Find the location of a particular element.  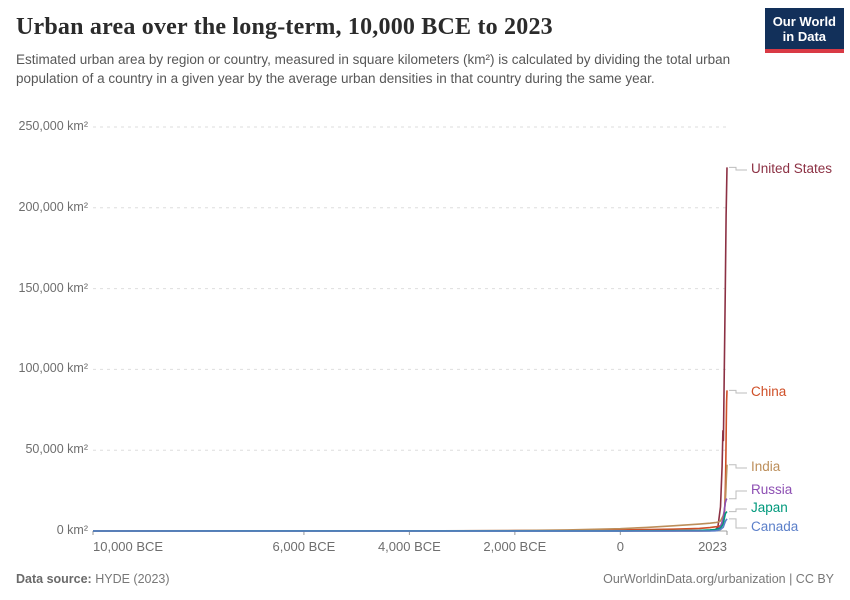

series-line-canada is located at coordinates (410, 525).